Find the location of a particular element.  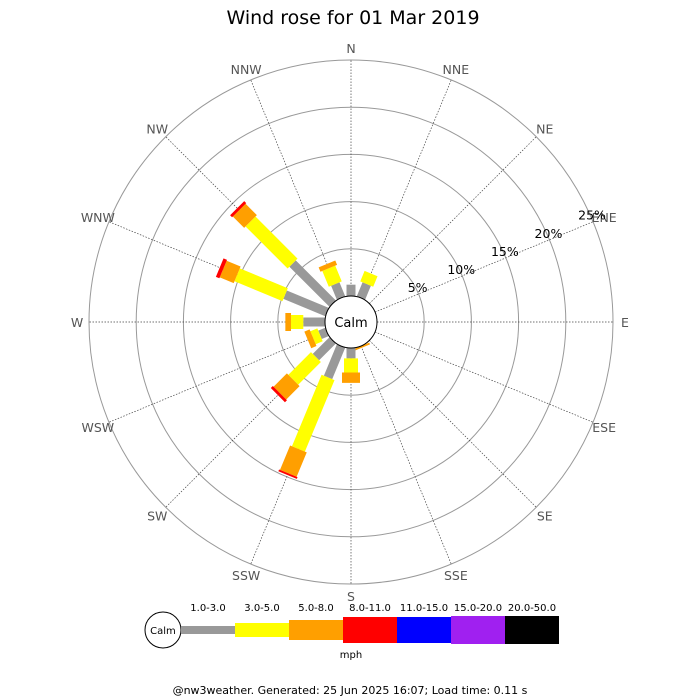

dir-label-wnw: WNW is located at coordinates (98, 217).